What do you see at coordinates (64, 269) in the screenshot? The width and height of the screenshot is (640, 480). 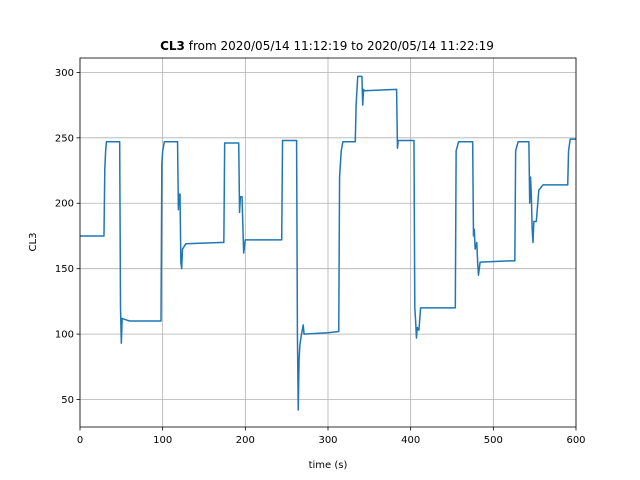 I see `y-tick-label: 150` at bounding box center [64, 269].